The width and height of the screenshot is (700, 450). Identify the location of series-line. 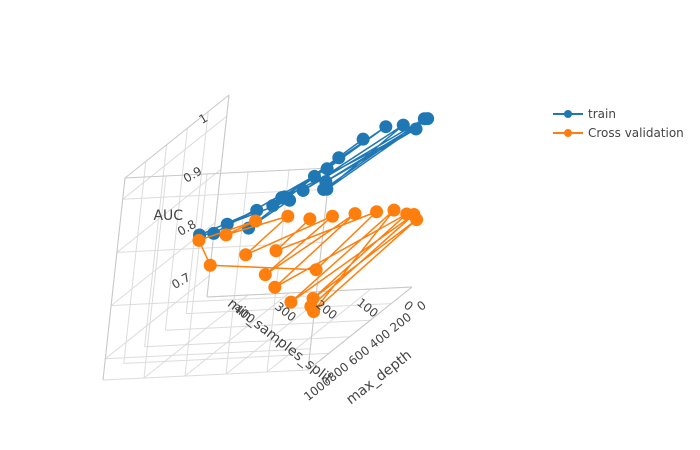
(307, 261).